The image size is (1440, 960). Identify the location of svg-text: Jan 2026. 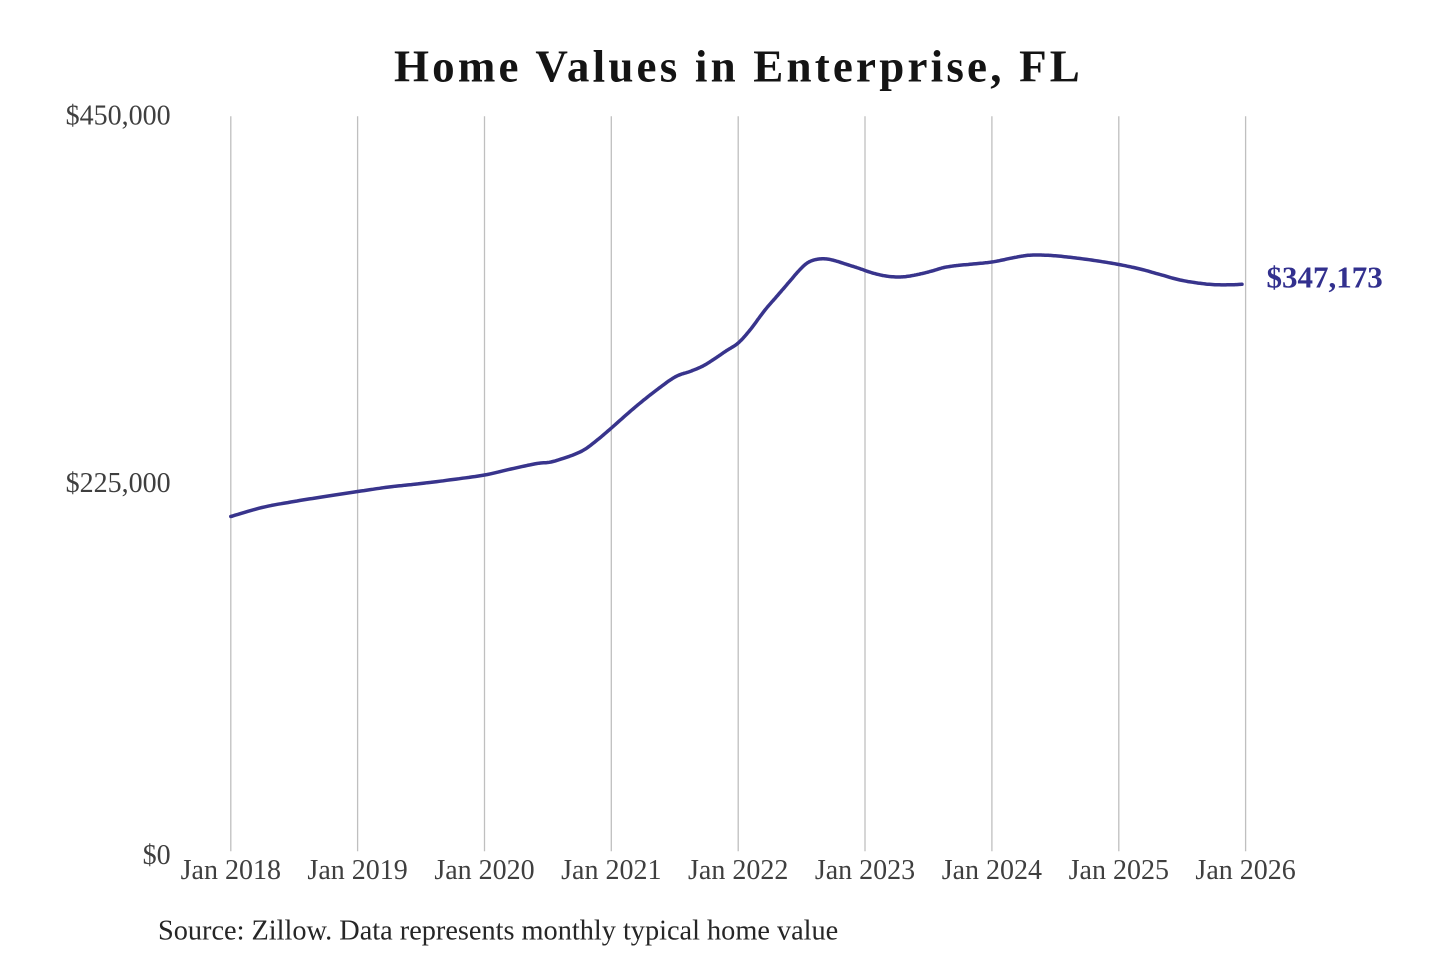
(1245, 870).